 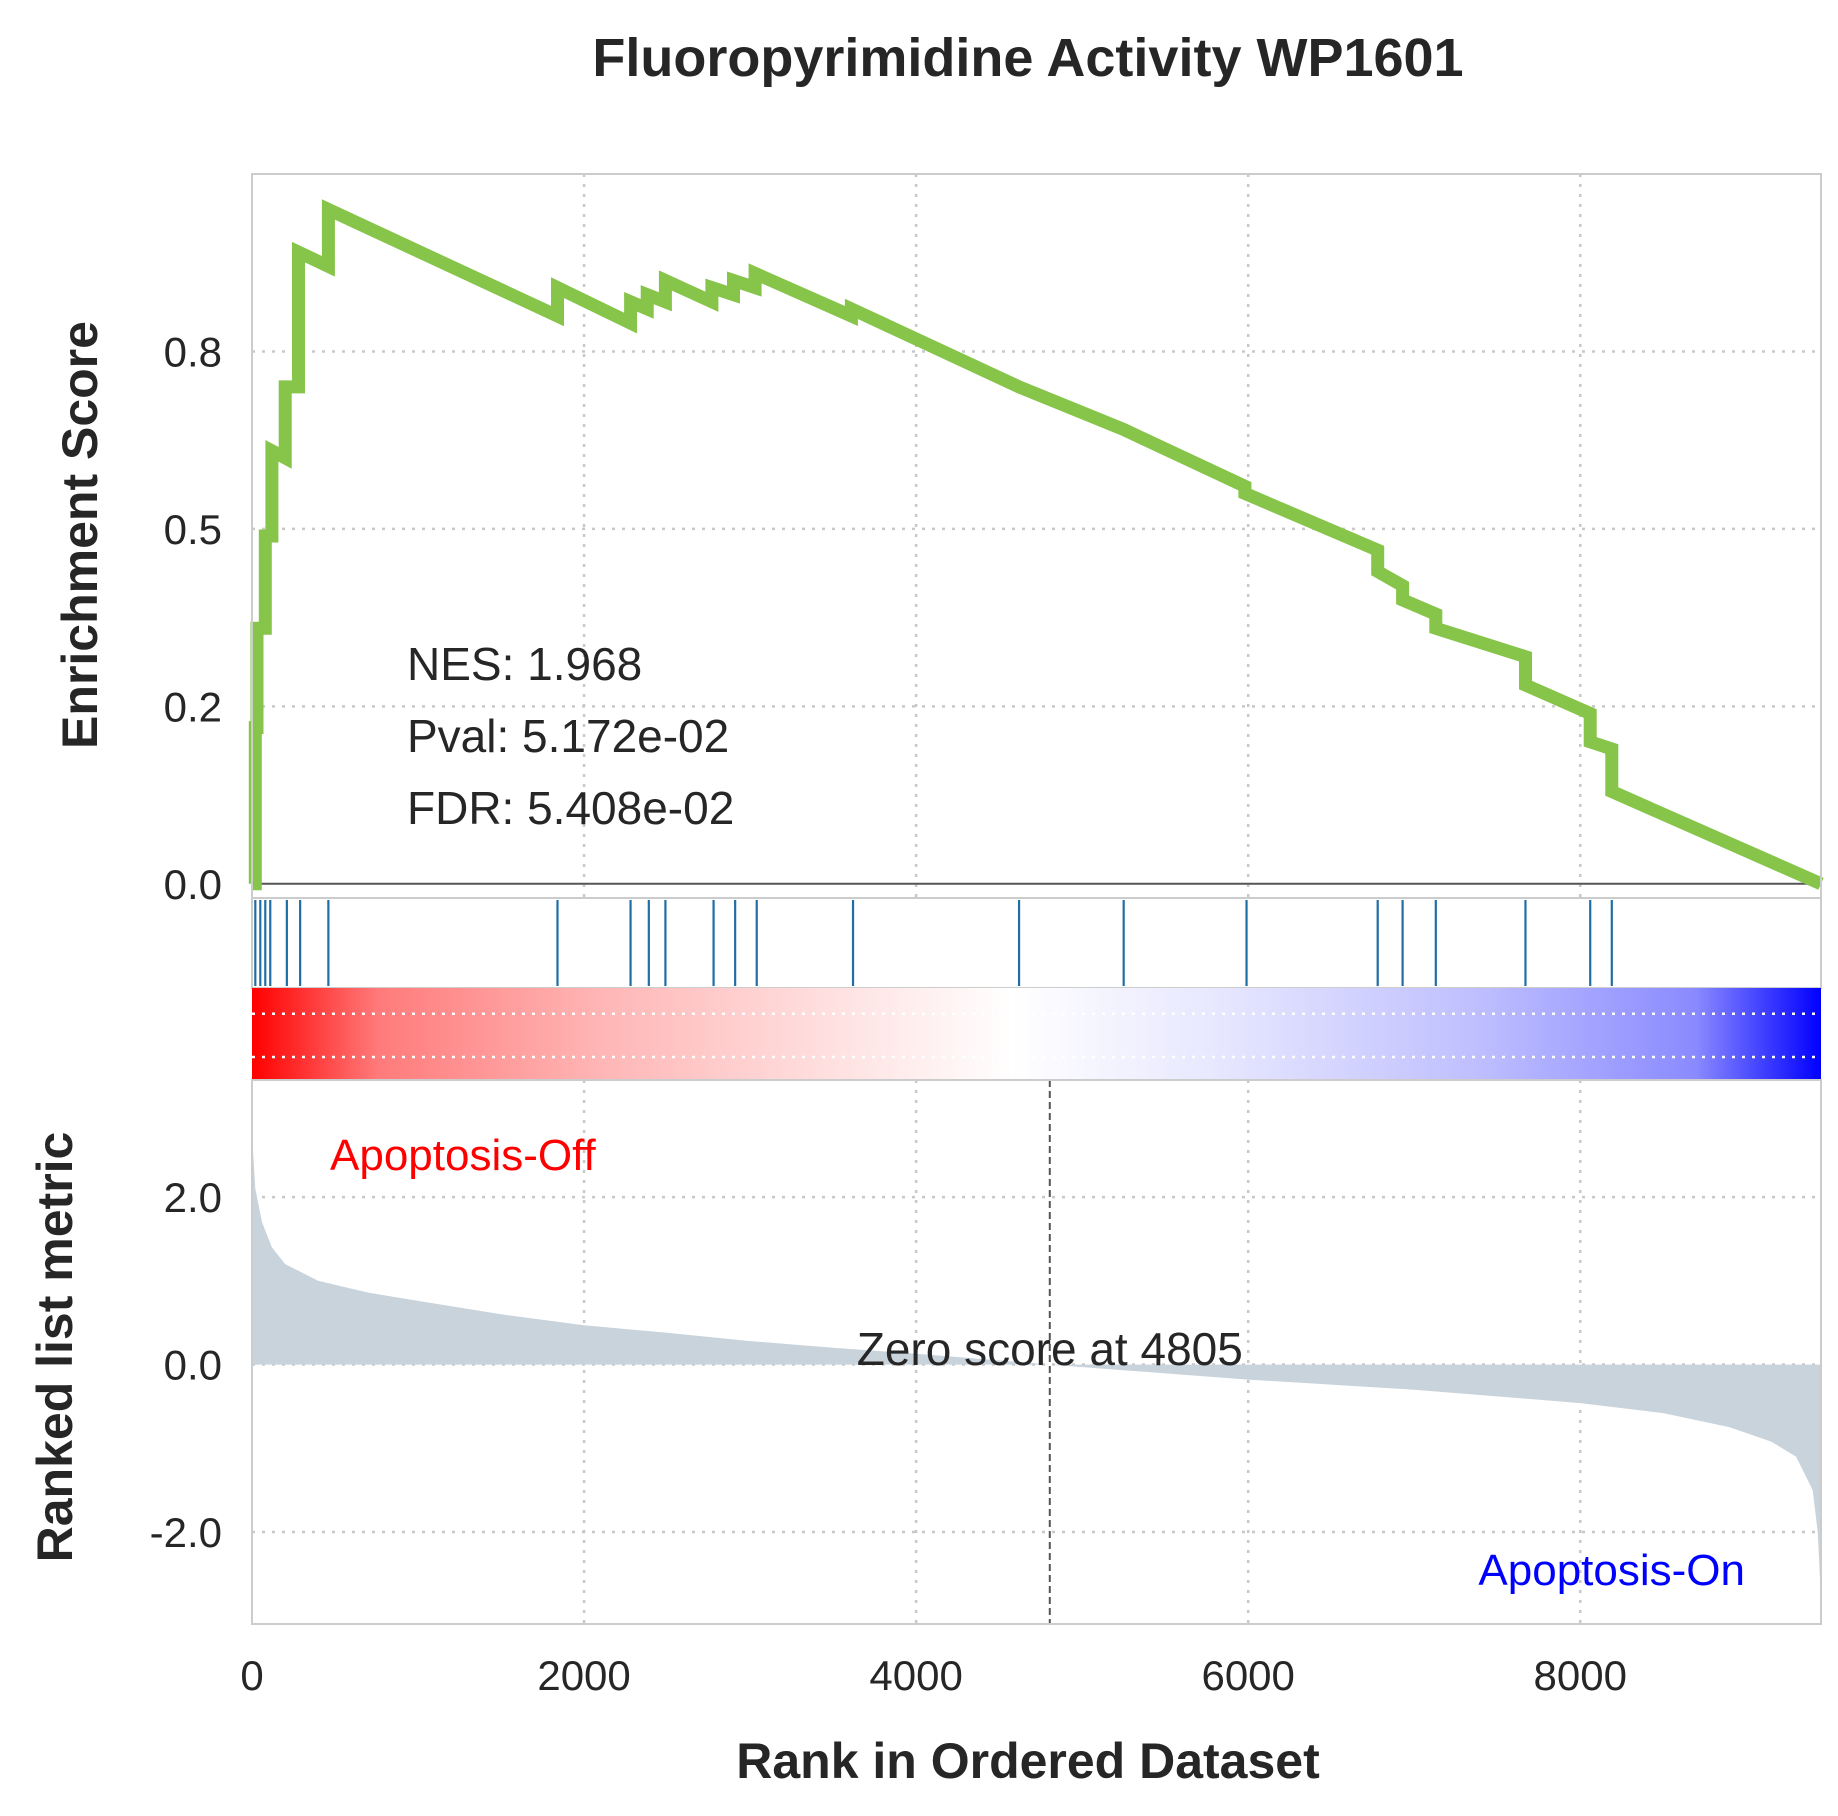 What do you see at coordinates (193, 617) in the screenshot?
I see `enrichment-y-ticks: 0.0 0.2 0.5 0.8` at bounding box center [193, 617].